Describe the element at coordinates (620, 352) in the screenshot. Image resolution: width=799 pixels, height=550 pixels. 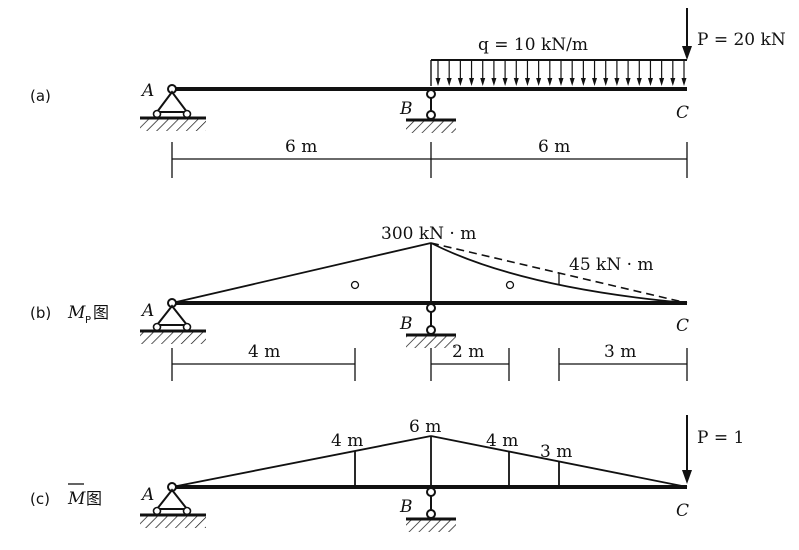
I see `dim-b3-label: 3 m` at that location.